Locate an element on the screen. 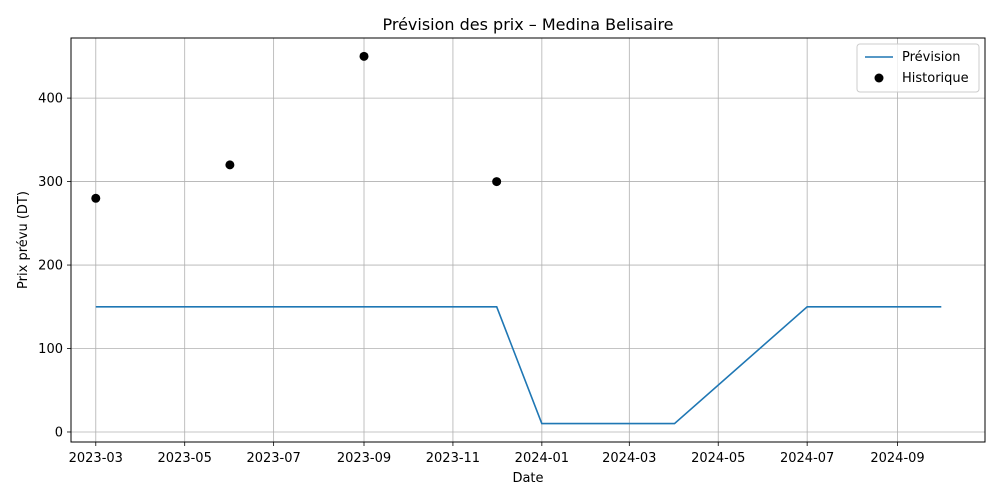 The height and width of the screenshot is (500, 1000). x-tick-label: 2023-05 is located at coordinates (185, 458).